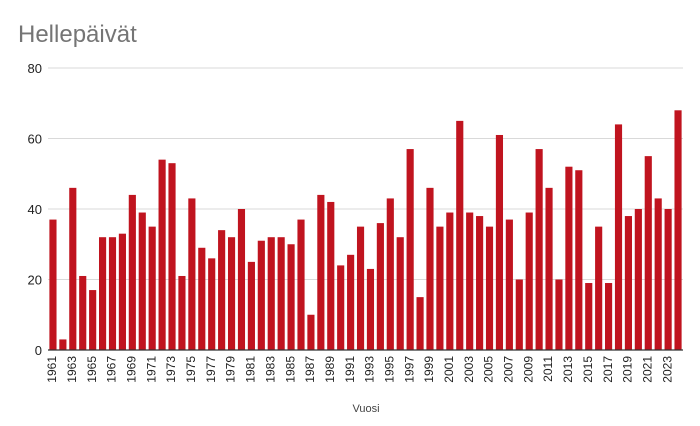  Describe the element at coordinates (400, 293) in the screenshot. I see `bar-1996` at that location.